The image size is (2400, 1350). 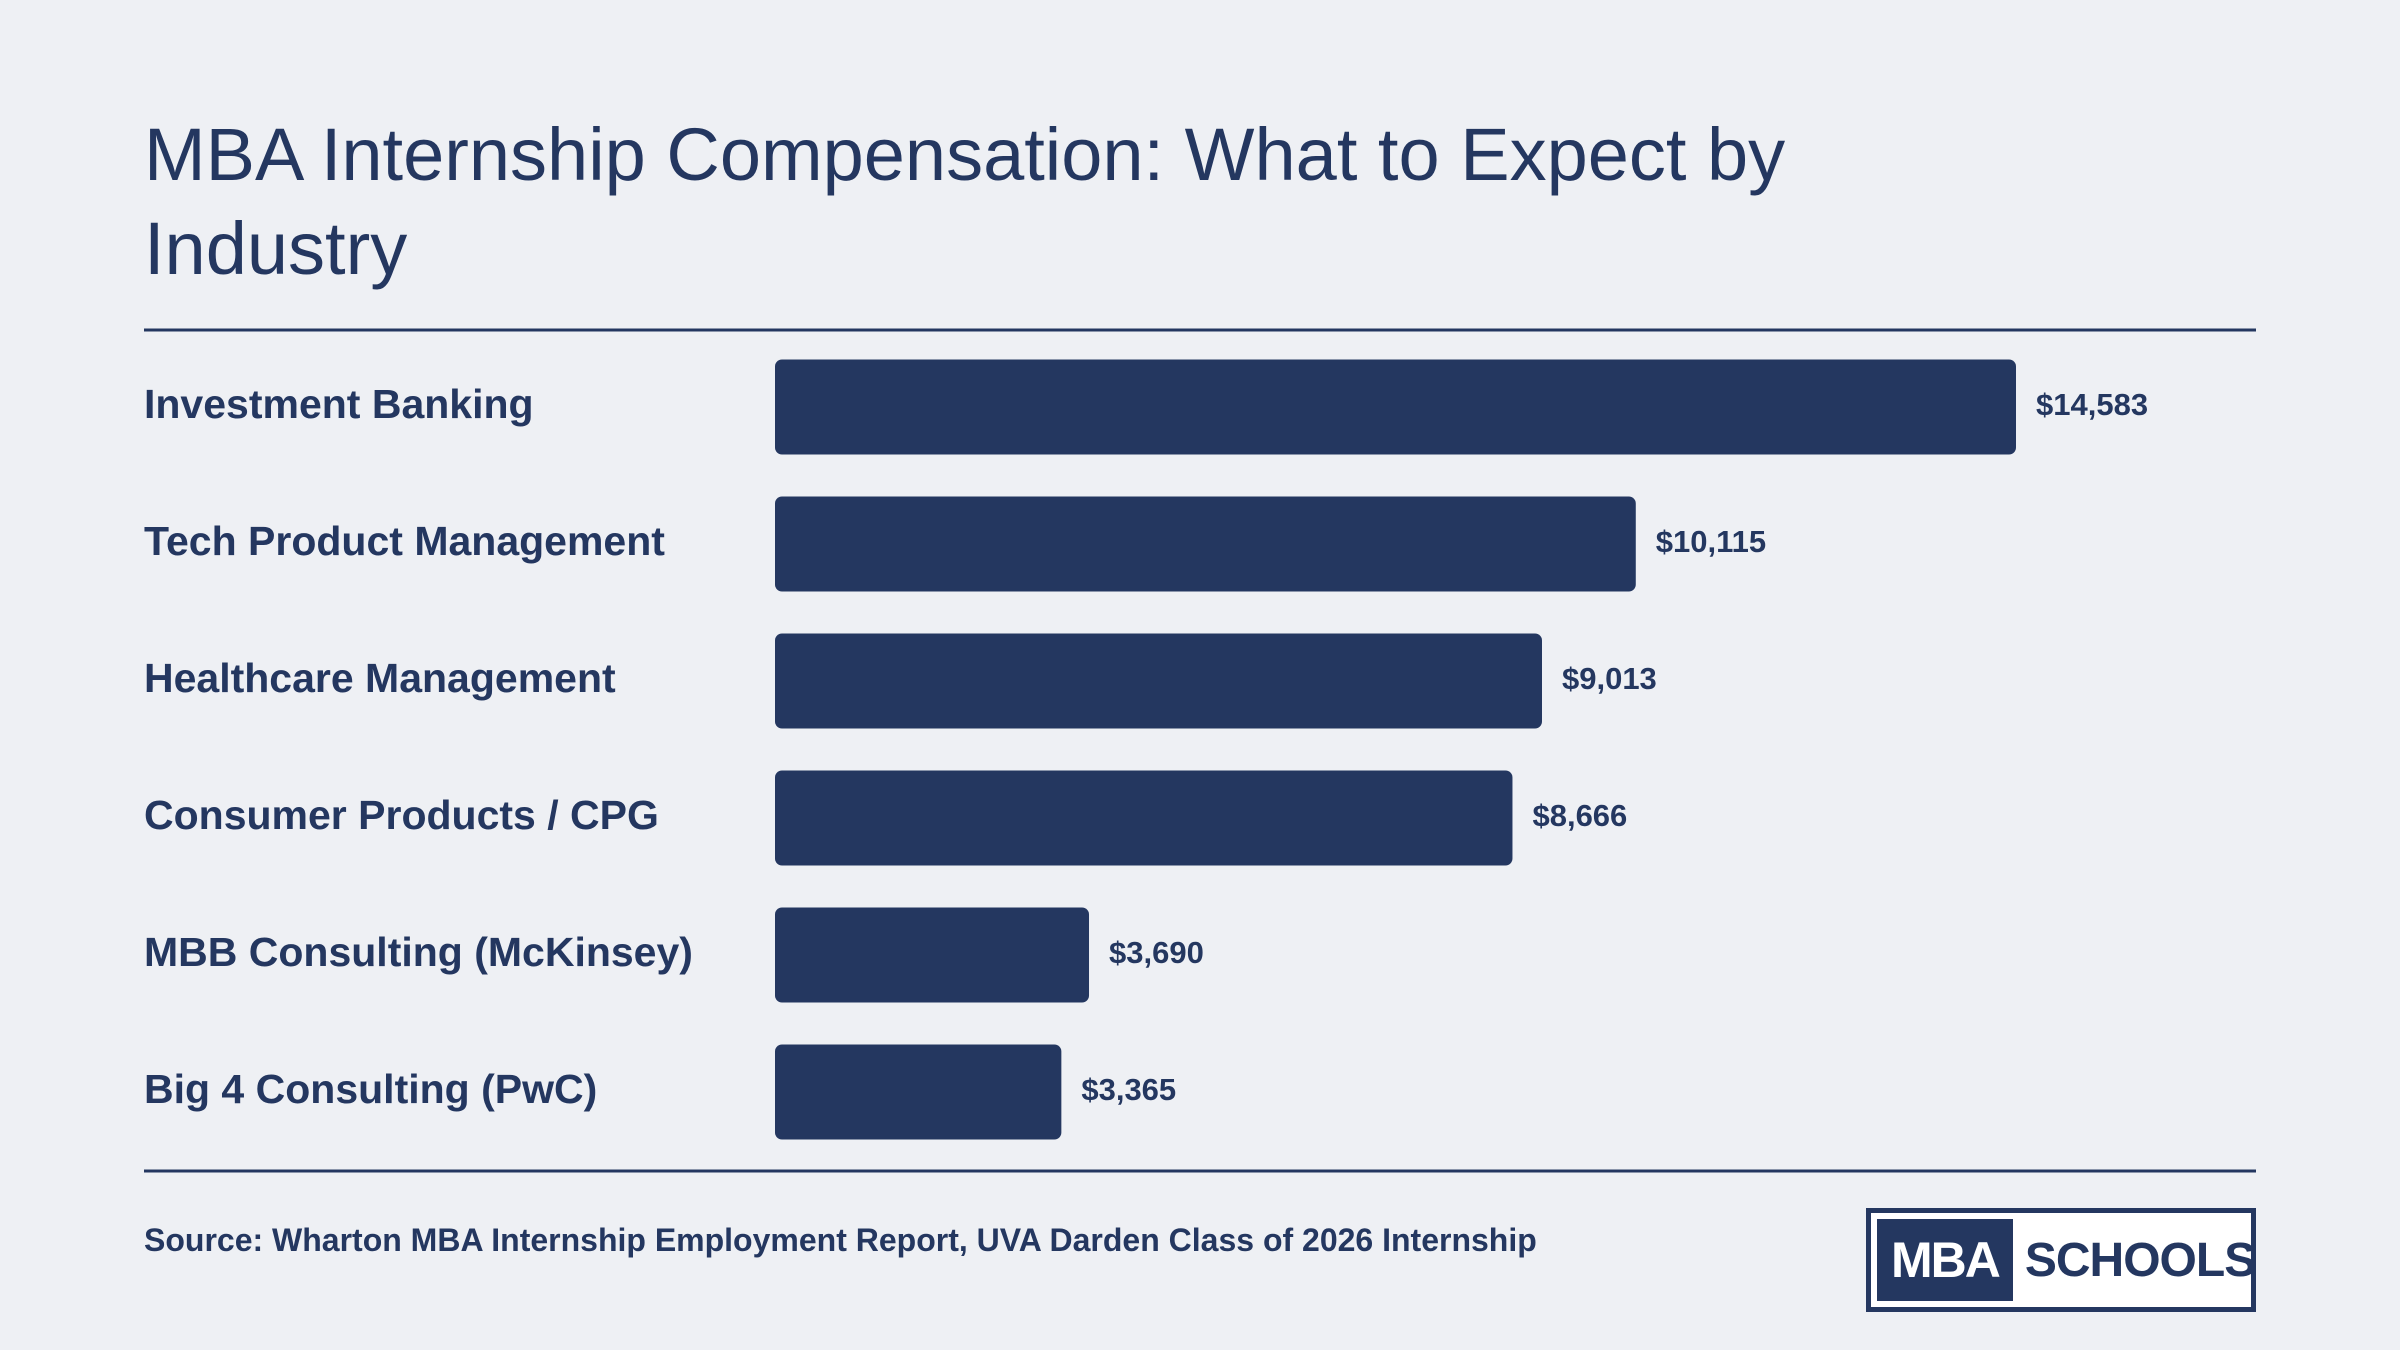 What do you see at coordinates (418, 952) in the screenshot?
I see `category-label: MBB Consulting (McKinsey)` at bounding box center [418, 952].